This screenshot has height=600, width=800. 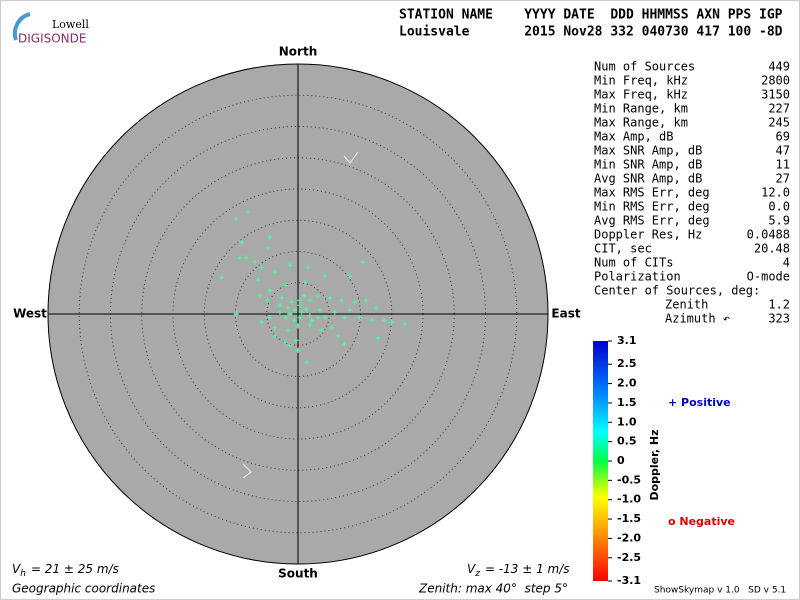 What do you see at coordinates (648, 151) in the screenshot?
I see `stat-label: Max SNR Amp, dB` at bounding box center [648, 151].